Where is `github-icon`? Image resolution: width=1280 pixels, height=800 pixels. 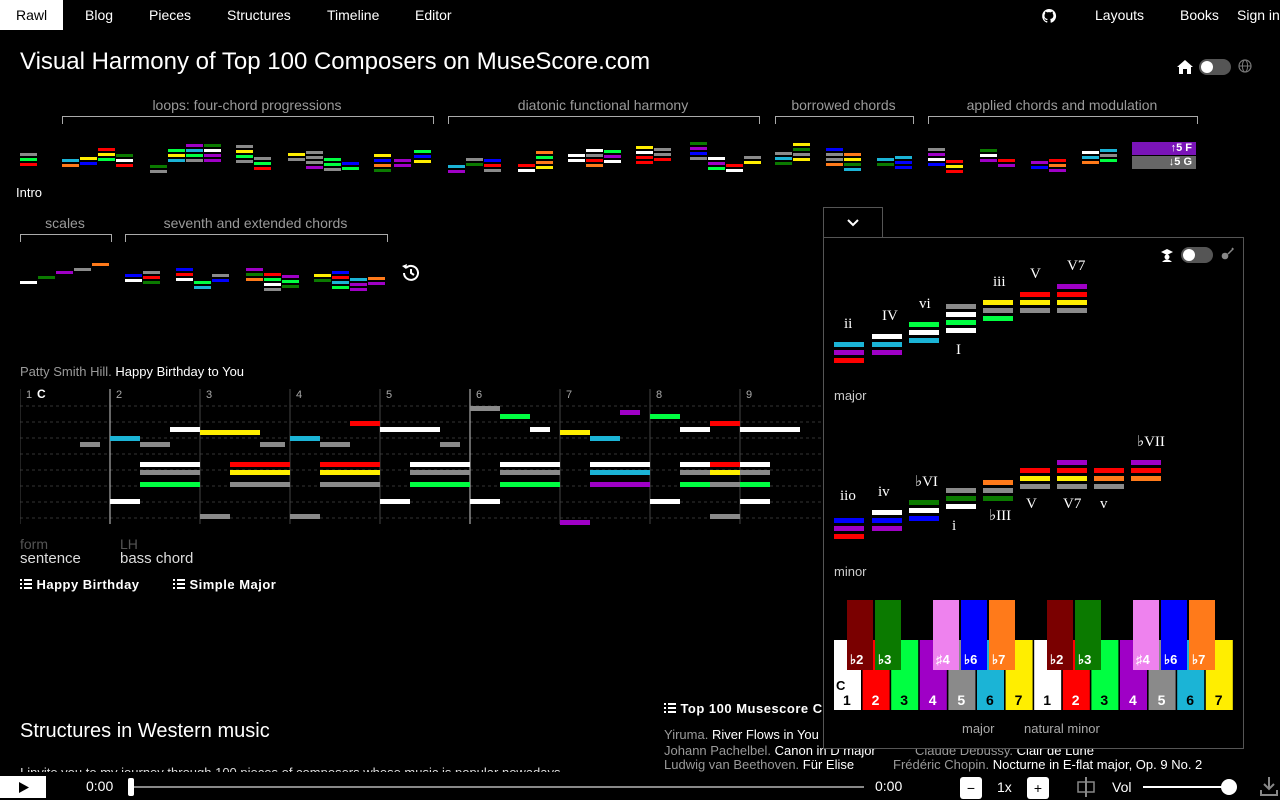
github-icon is located at coordinates (1049, 16).